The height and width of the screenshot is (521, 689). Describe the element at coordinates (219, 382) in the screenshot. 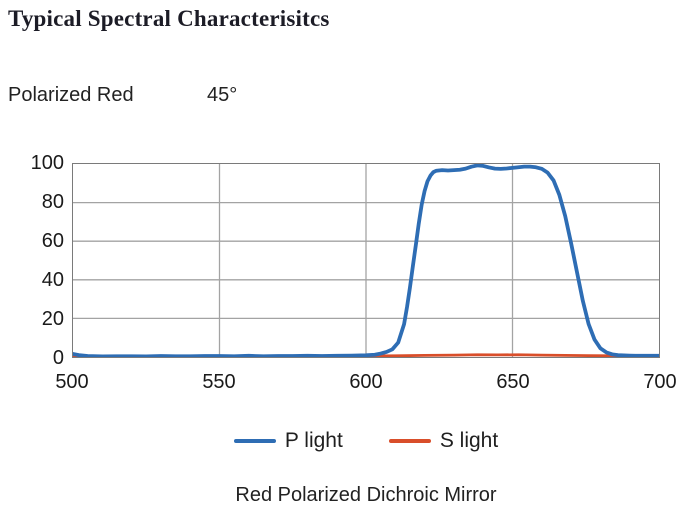

I see `x-tick-label: 550` at that location.